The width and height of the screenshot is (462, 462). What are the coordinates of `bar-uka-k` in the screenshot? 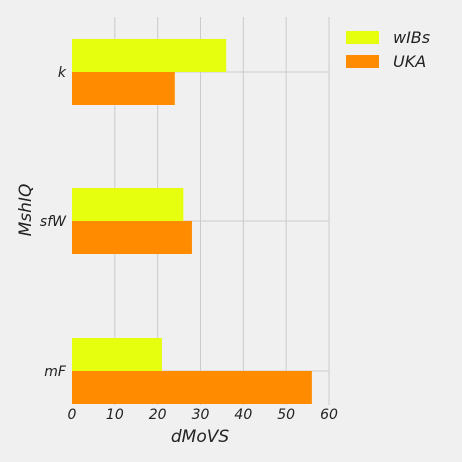 It's located at (123, 88).